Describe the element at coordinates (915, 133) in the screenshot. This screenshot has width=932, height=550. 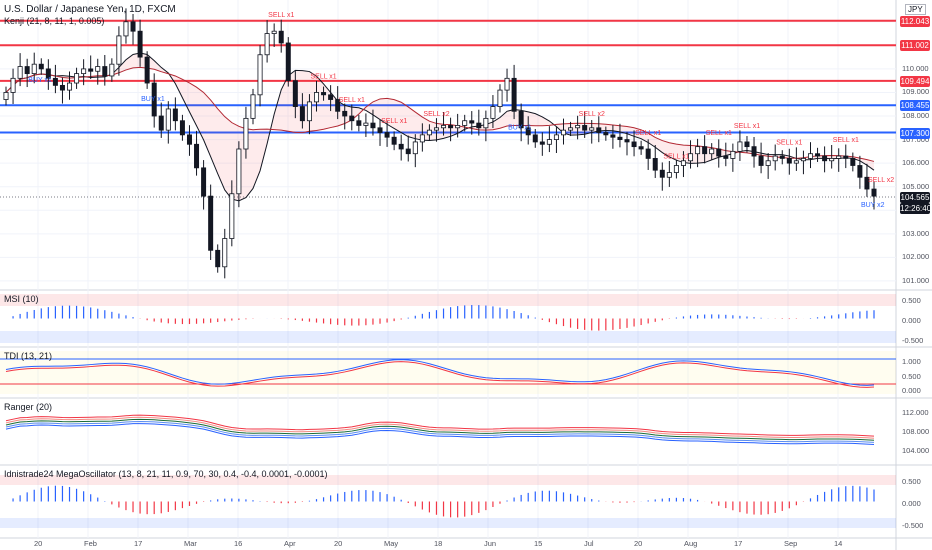
I see `price-level-tag: 107.300` at that location.